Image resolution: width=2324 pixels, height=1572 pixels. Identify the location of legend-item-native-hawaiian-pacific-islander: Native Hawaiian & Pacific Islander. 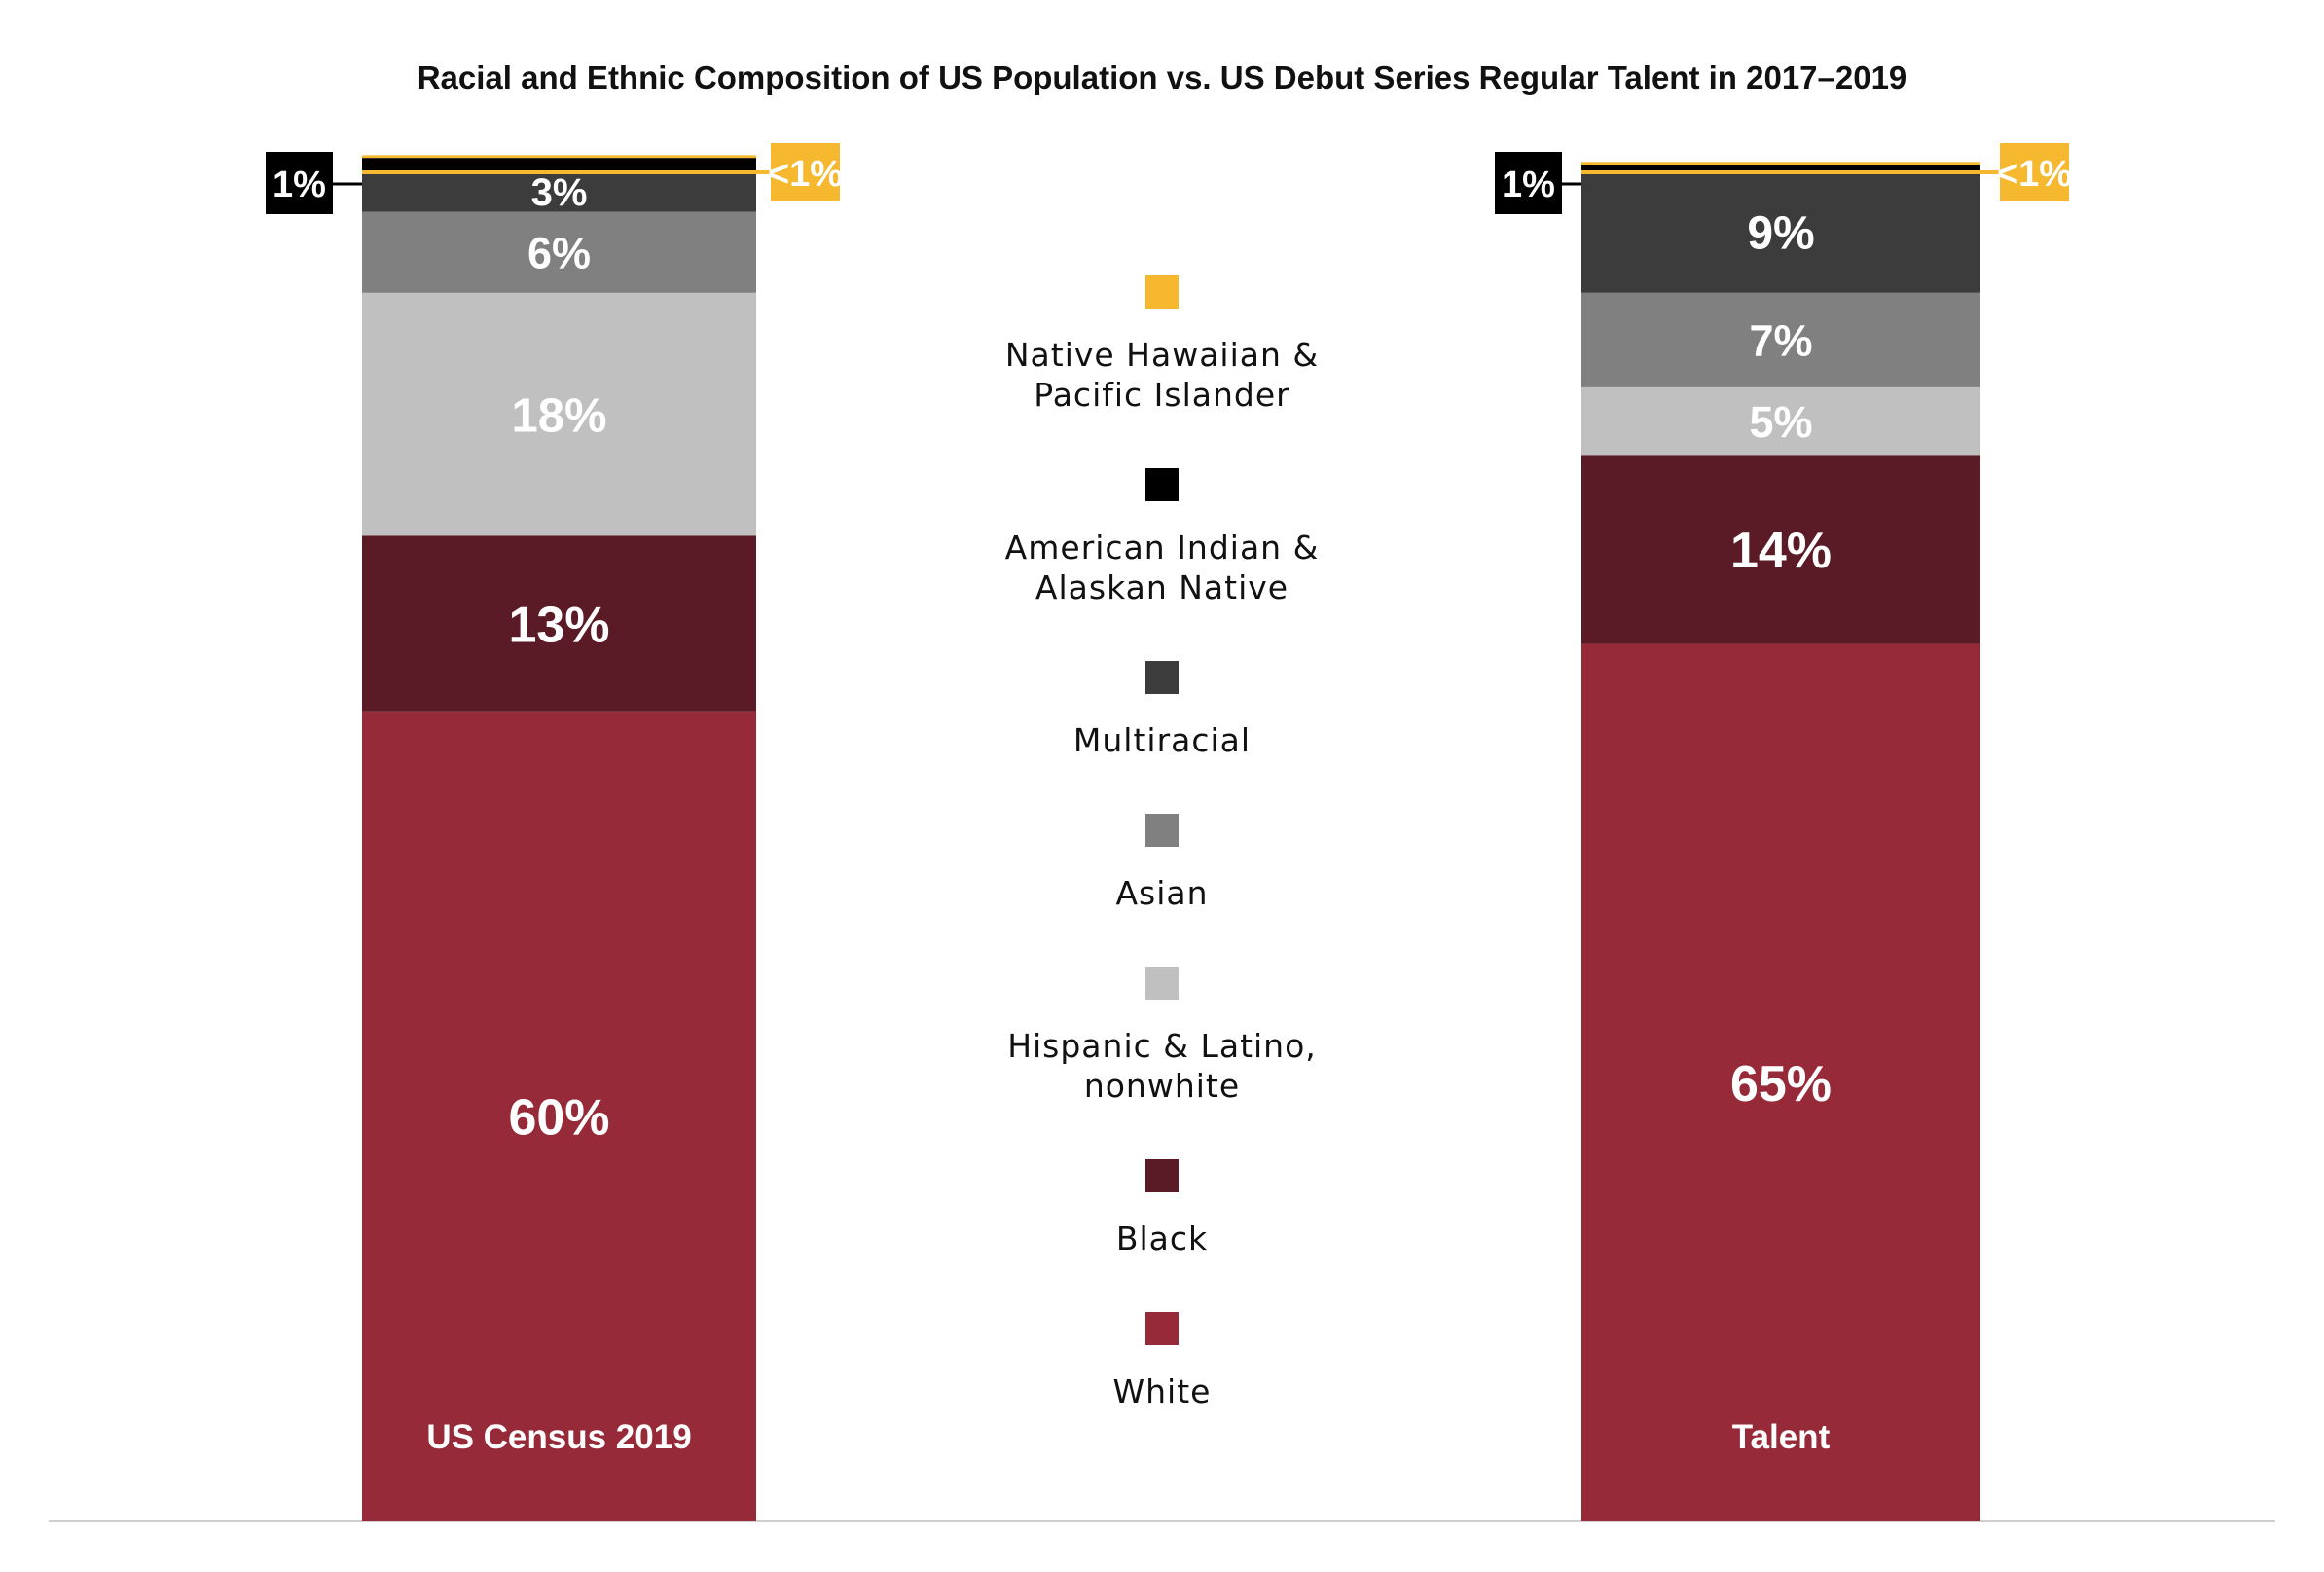
(1162, 345).